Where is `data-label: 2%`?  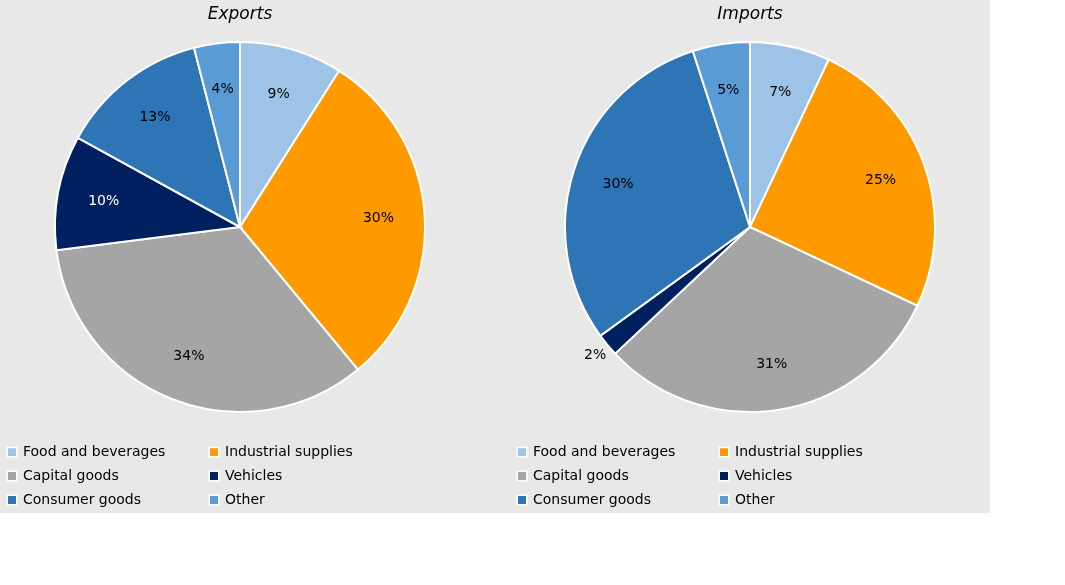
data-label: 2% is located at coordinates (595, 354).